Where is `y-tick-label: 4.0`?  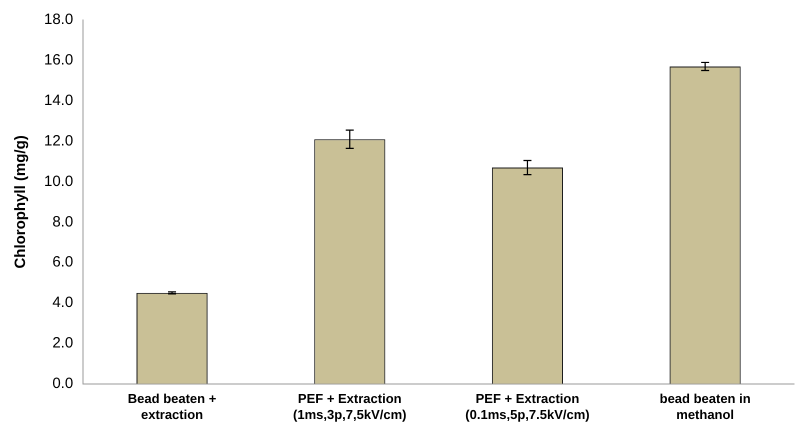 y-tick-label: 4.0 is located at coordinates (63, 303).